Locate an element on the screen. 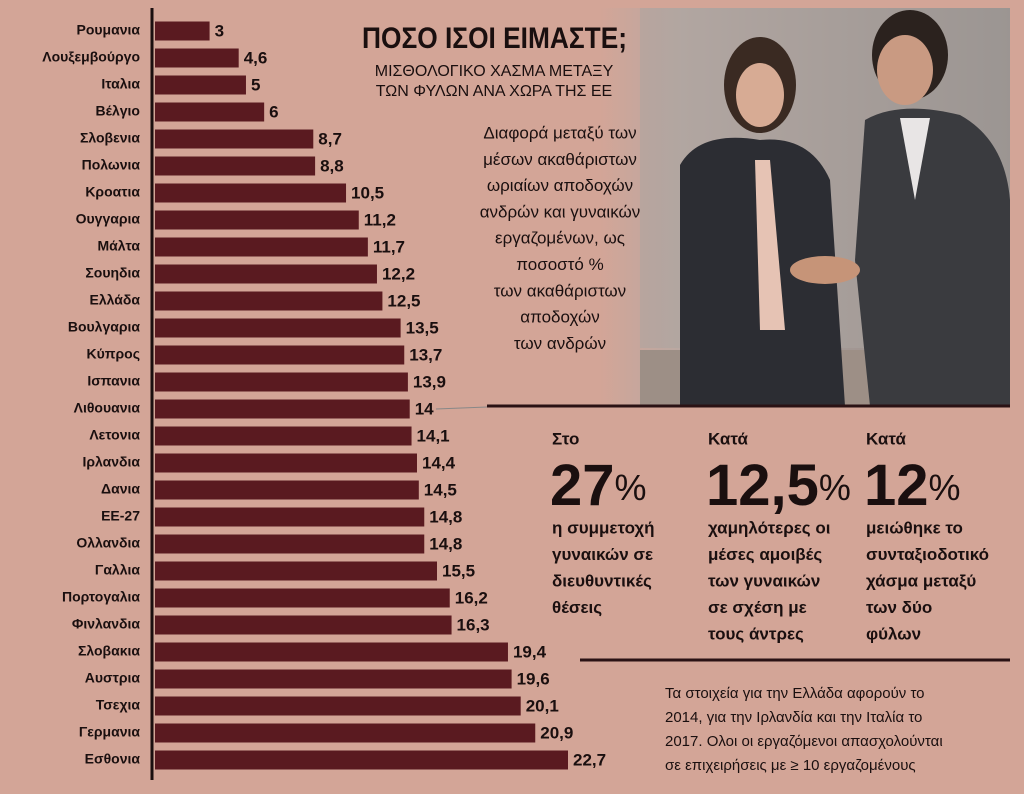 This screenshot has width=1024, height=794. stat-number: 12,5% is located at coordinates (778, 485).